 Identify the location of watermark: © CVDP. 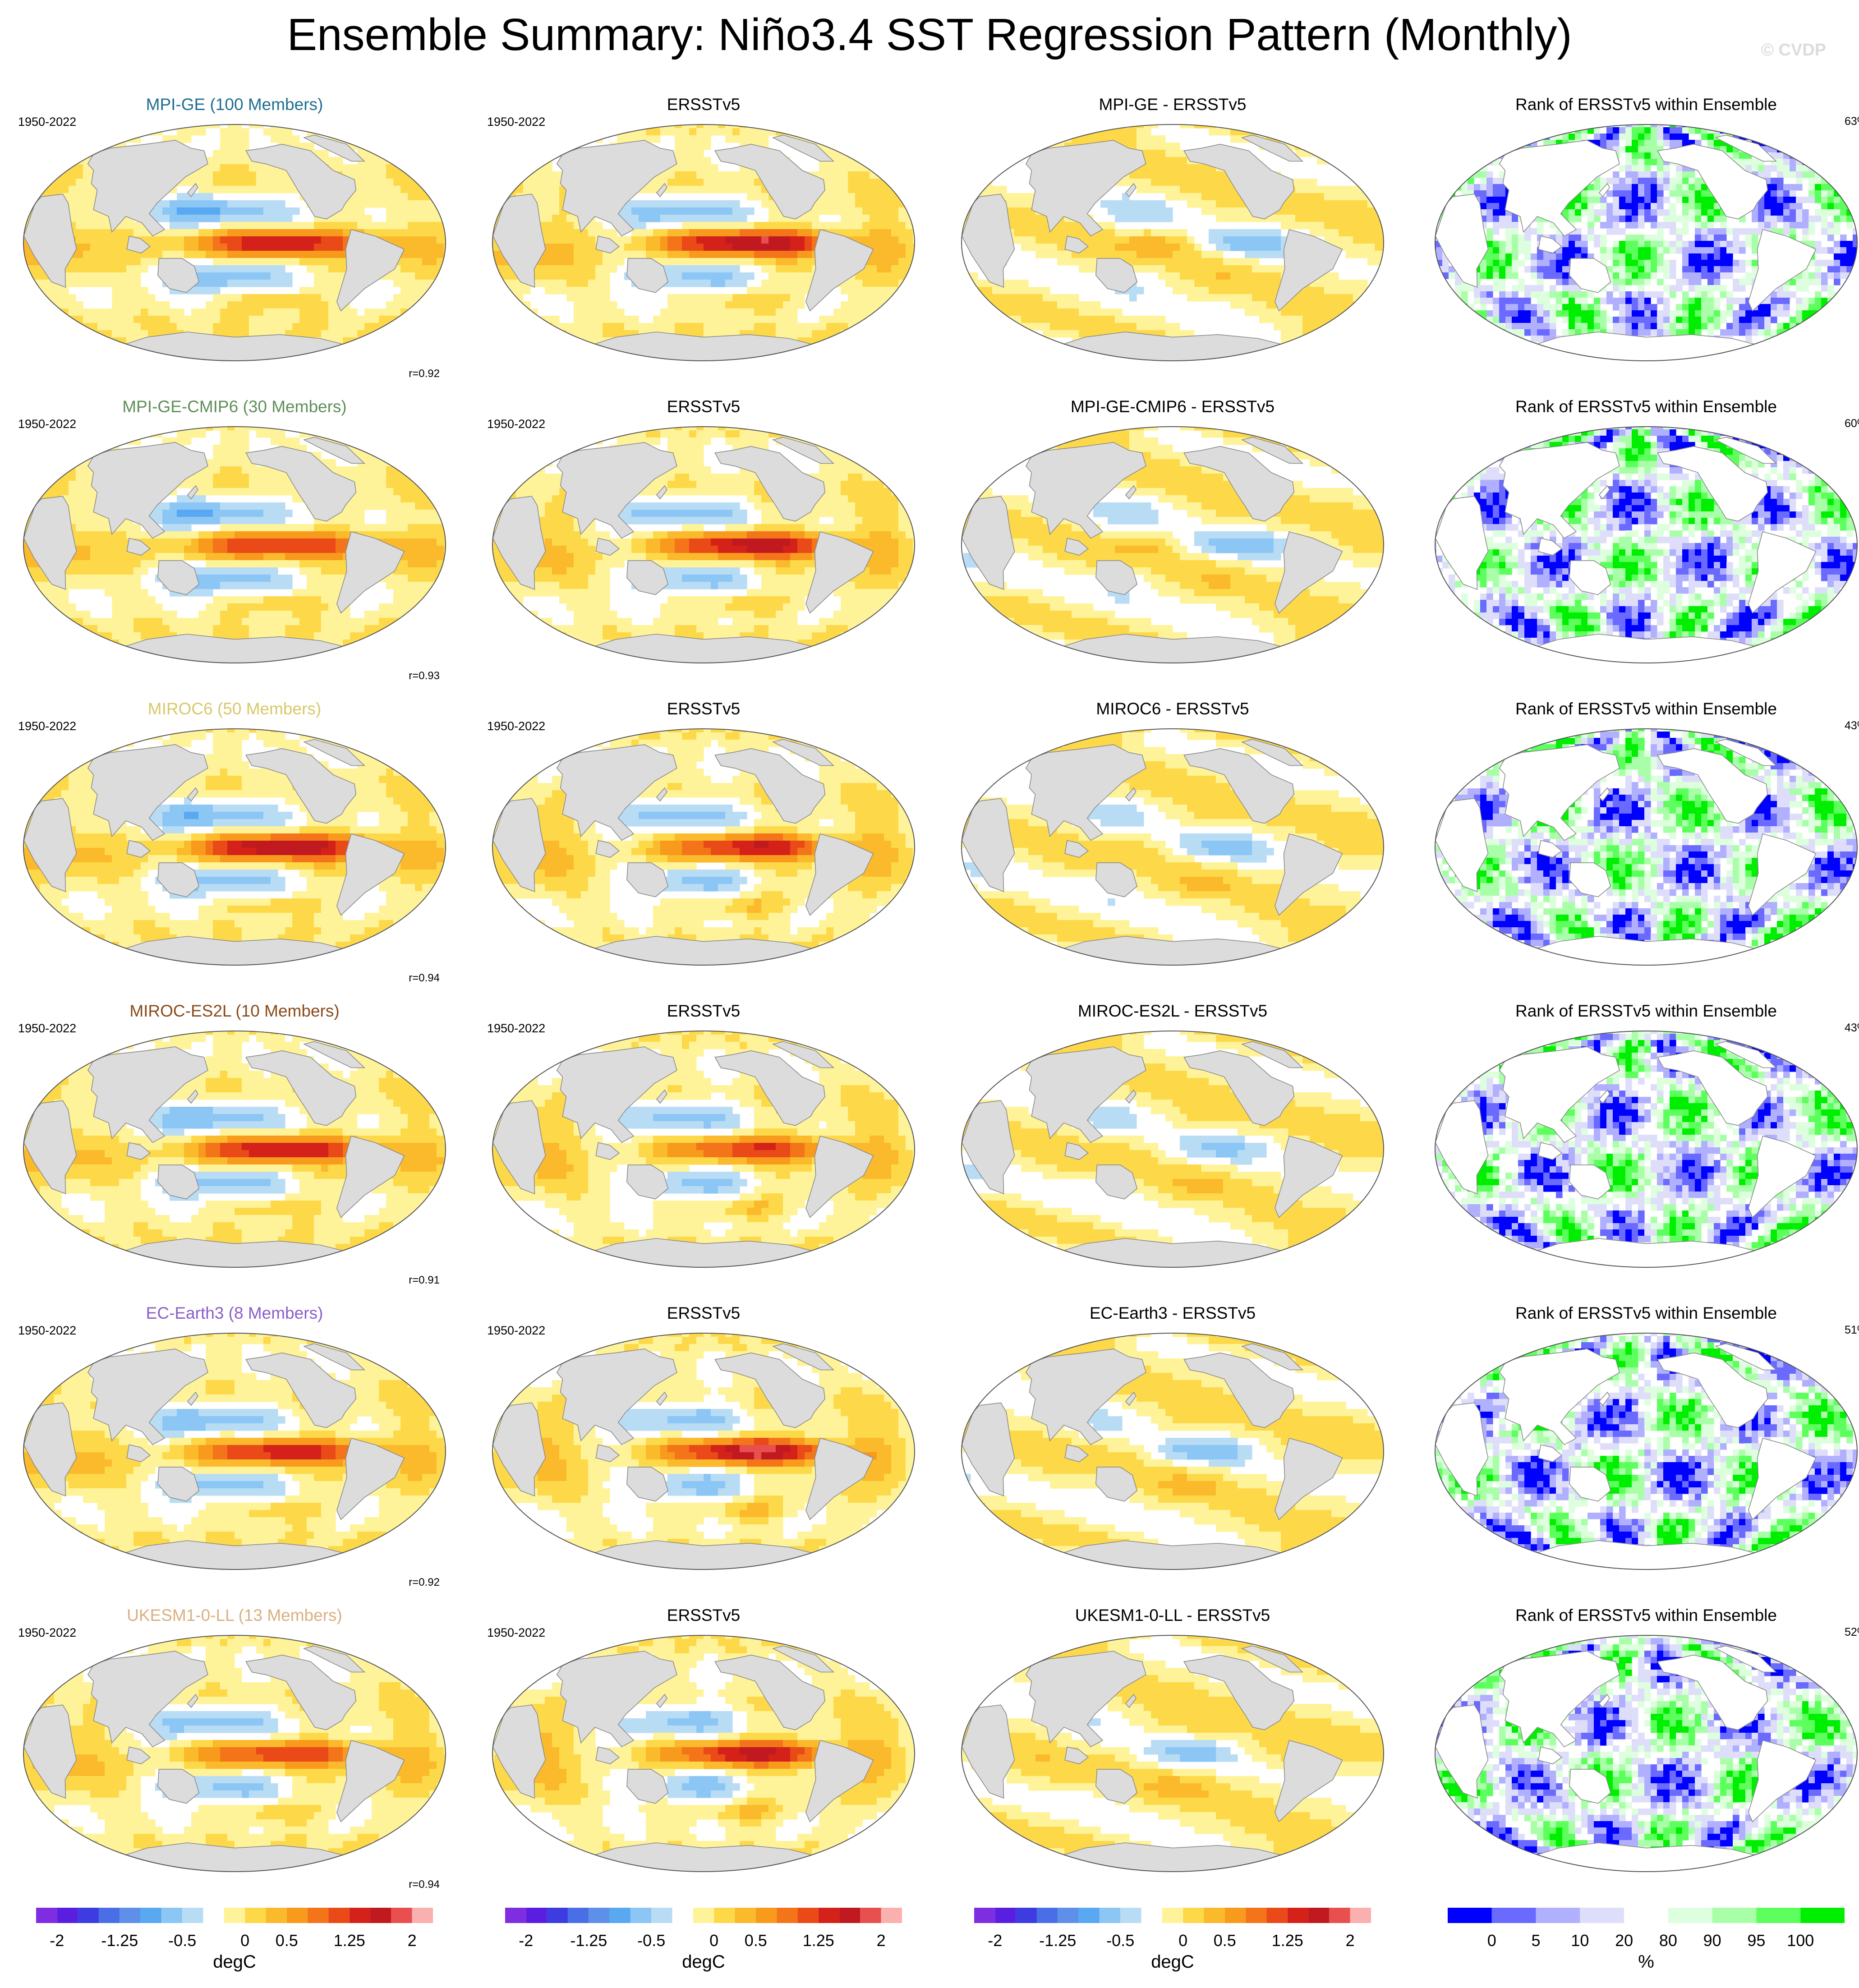
(1793, 50).